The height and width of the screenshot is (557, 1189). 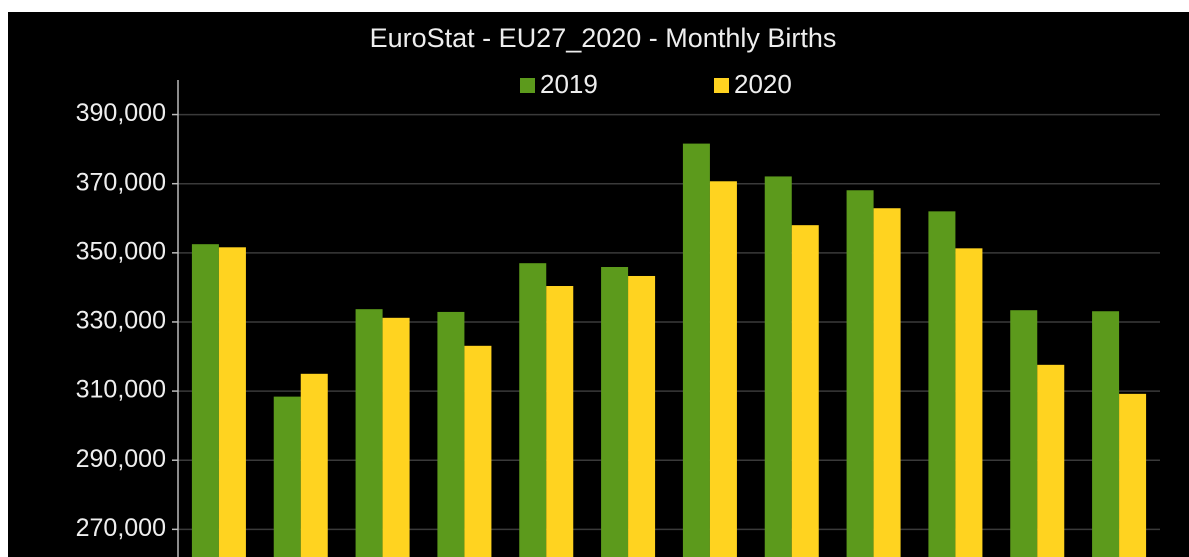 I want to click on y-tick-label: 350,000, so click(x=121, y=251).